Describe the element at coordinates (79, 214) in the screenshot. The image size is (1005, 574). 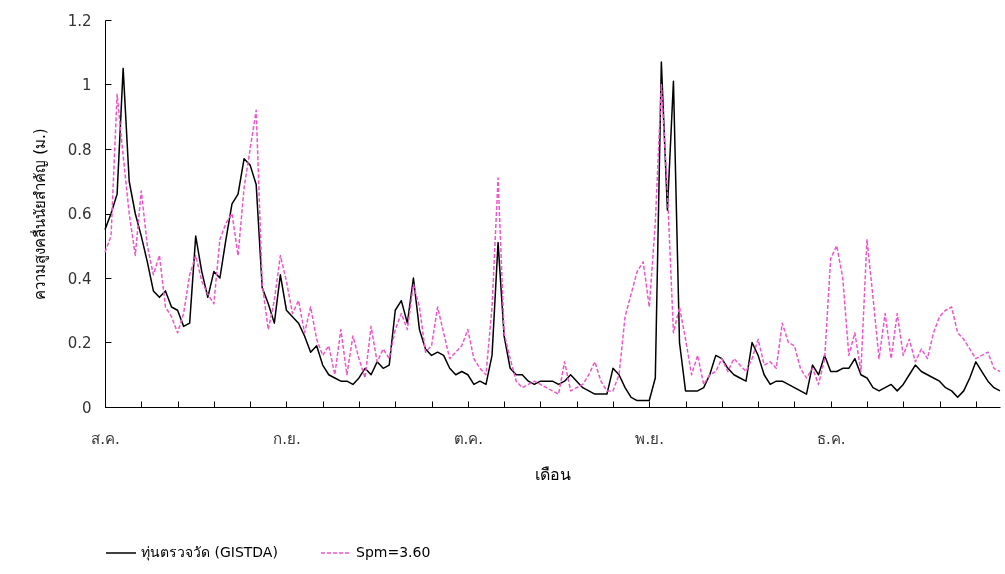
I see `y-tick-label: 0.6` at that location.